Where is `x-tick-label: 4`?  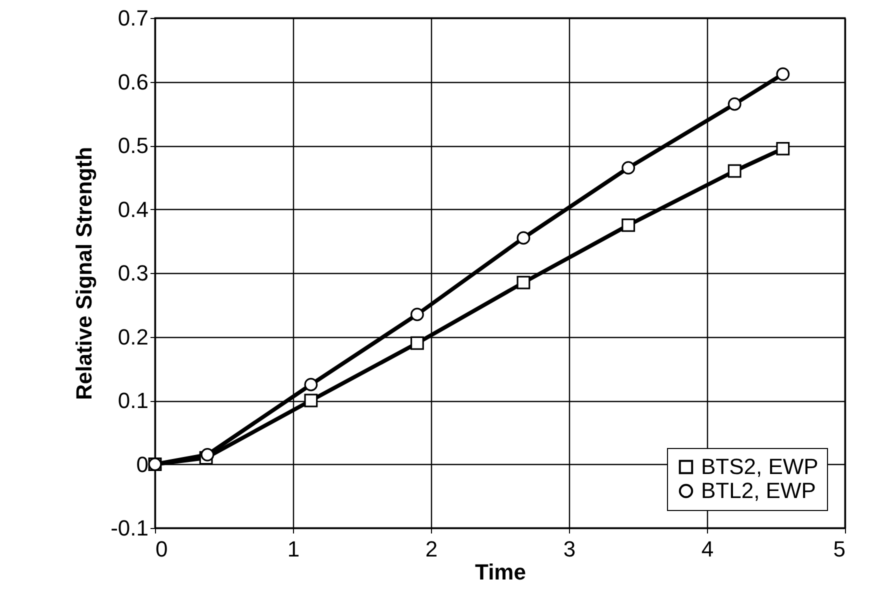 x-tick-label: 4 is located at coordinates (707, 549).